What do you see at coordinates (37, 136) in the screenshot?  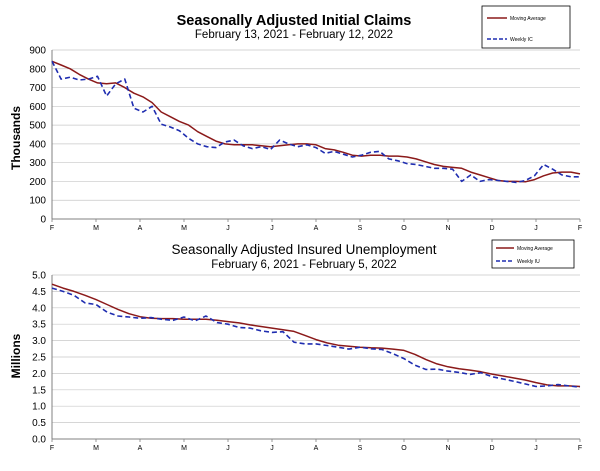 I see `chart1-y-tick-labels: 0 100 200 300 400 500 600 700 800 900` at bounding box center [37, 136].